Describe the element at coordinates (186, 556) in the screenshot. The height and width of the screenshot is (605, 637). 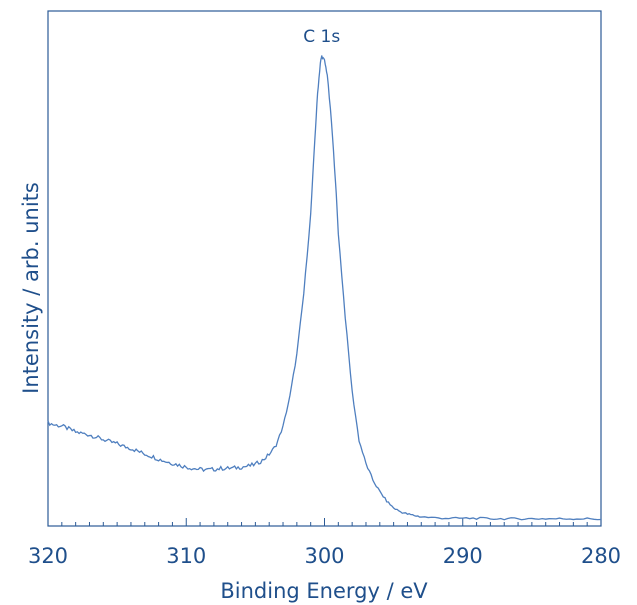
I see `x-tick-label: 310` at that location.